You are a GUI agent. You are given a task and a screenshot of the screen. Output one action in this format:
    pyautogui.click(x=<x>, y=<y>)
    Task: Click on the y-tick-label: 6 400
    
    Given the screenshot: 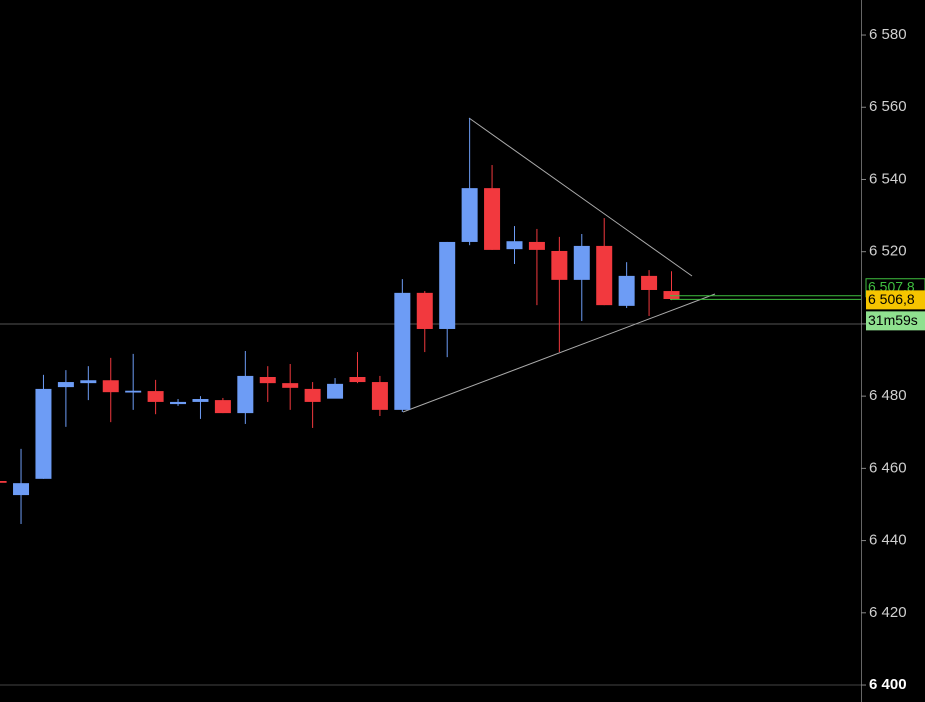 What is the action you would take?
    pyautogui.click(x=888, y=684)
    